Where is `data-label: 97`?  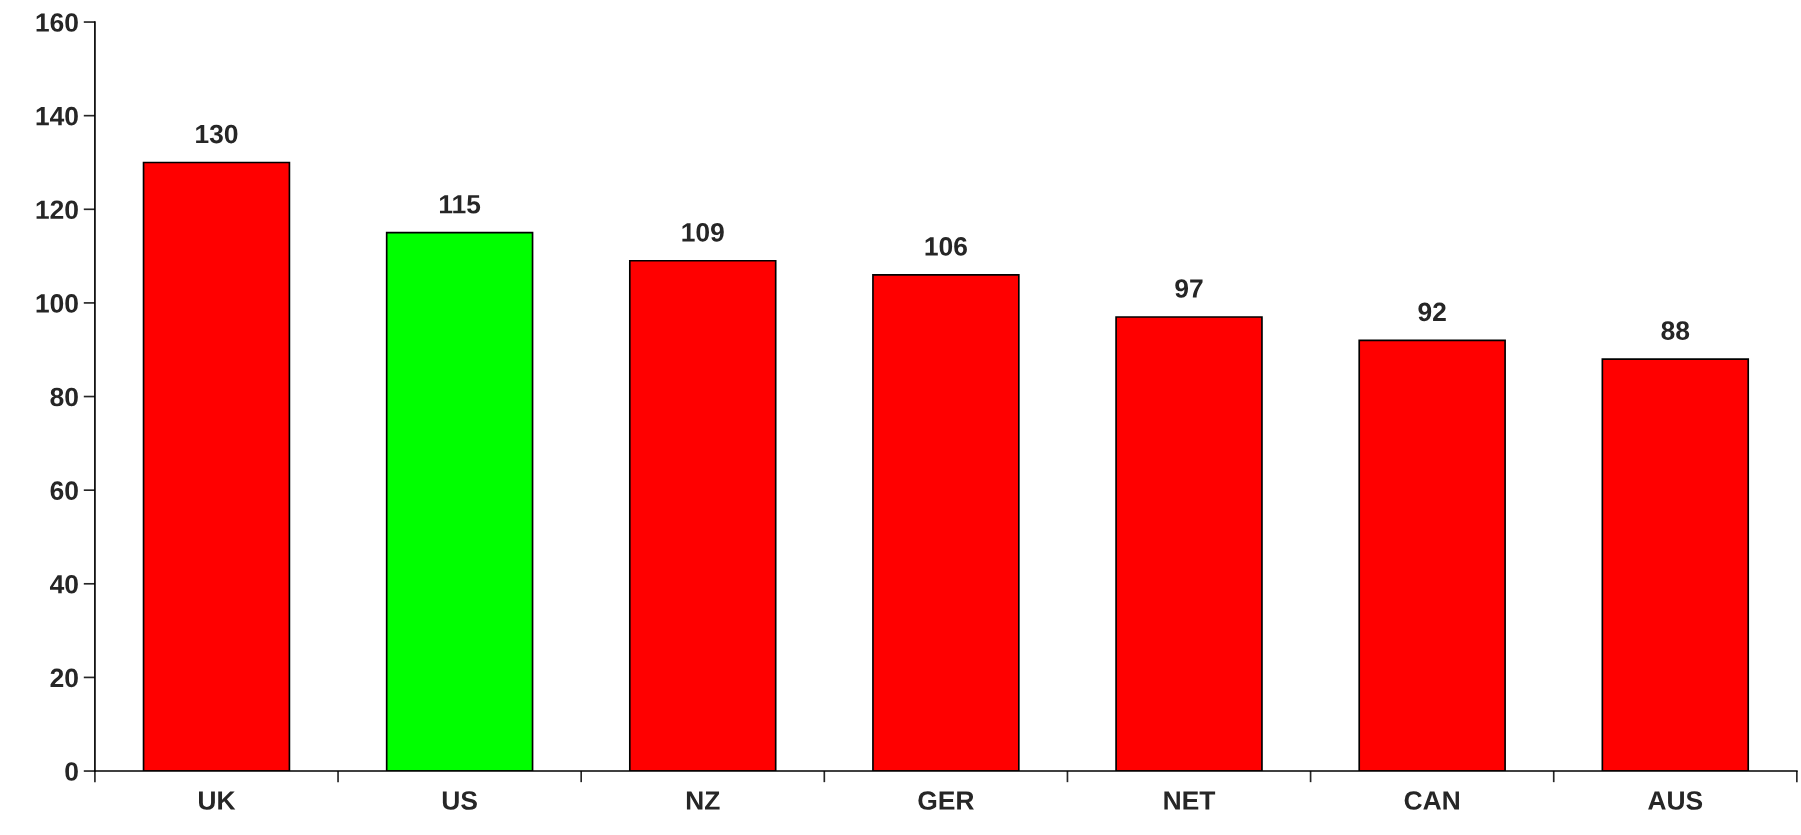 data-label: 97 is located at coordinates (1189, 288).